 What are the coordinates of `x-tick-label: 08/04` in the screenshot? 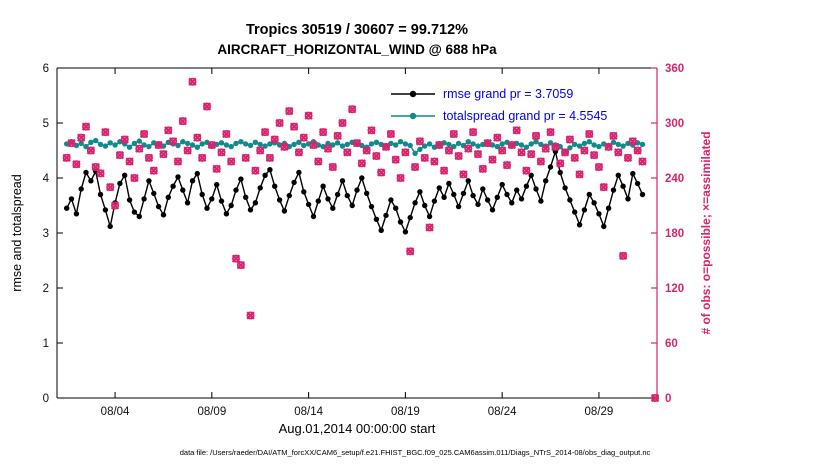 It's located at (115, 412).